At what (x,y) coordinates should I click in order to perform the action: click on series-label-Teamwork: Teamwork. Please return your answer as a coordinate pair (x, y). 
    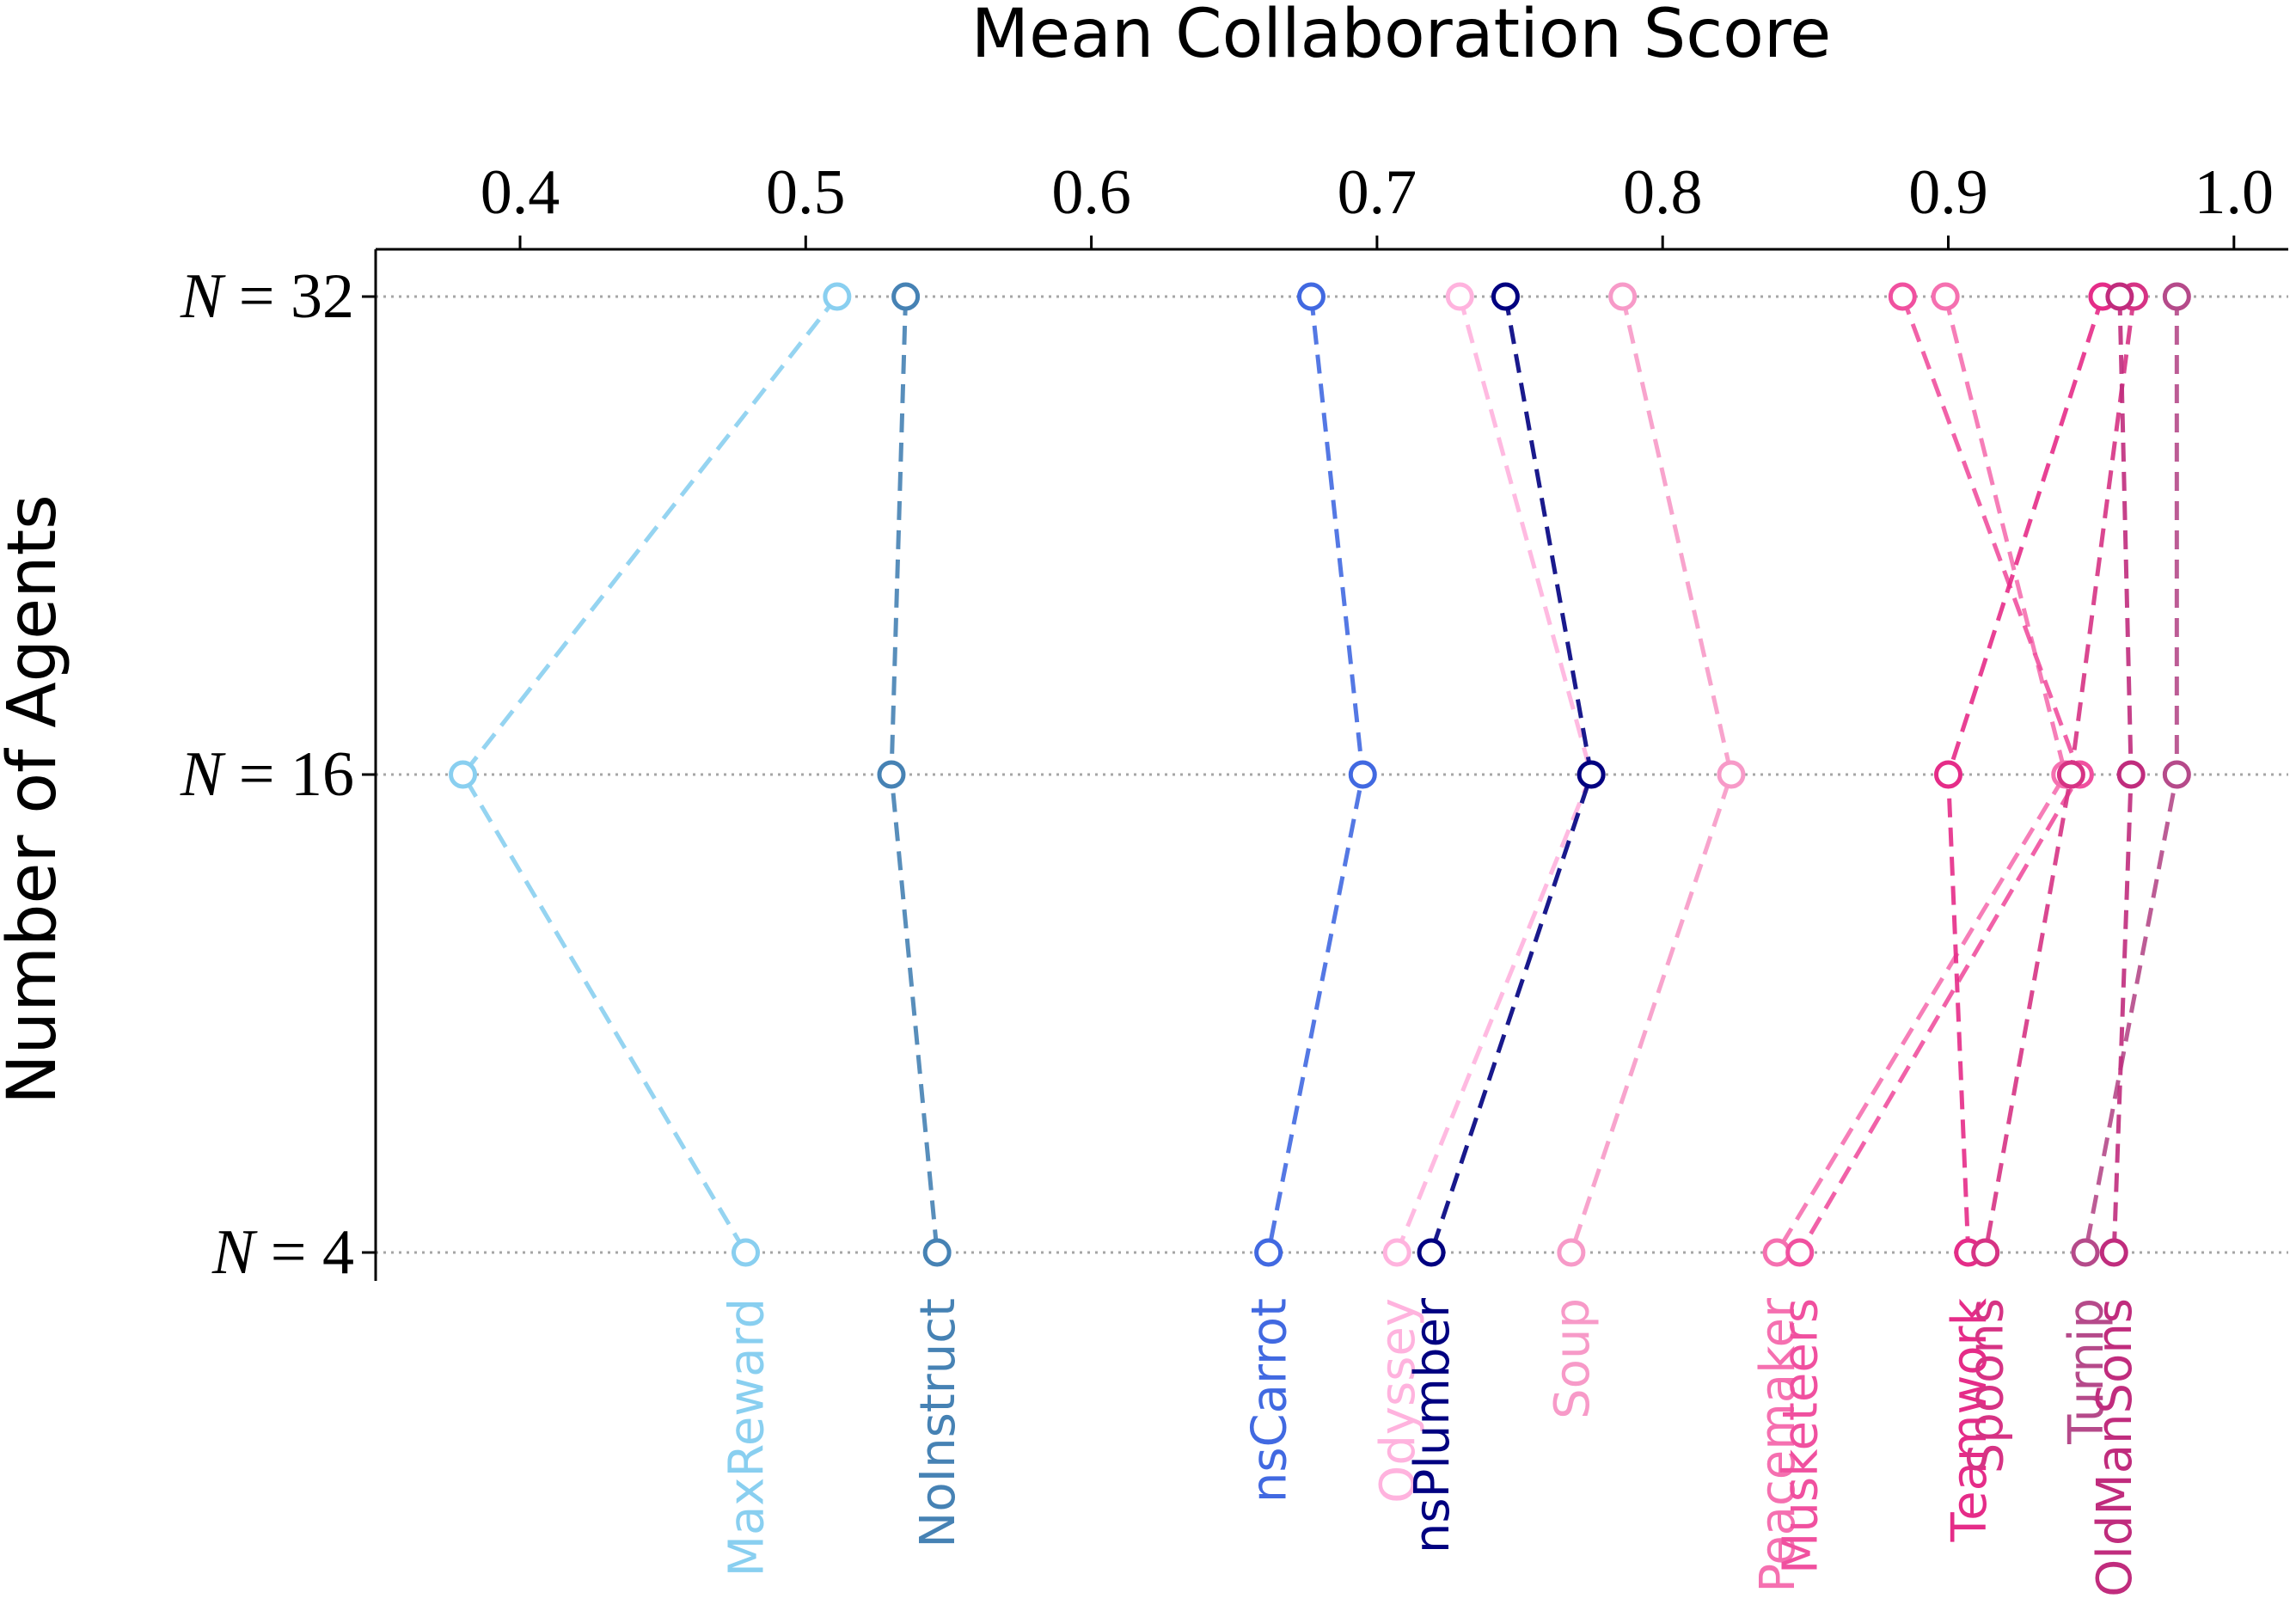
    Looking at the image, I should click on (1970, 1419).